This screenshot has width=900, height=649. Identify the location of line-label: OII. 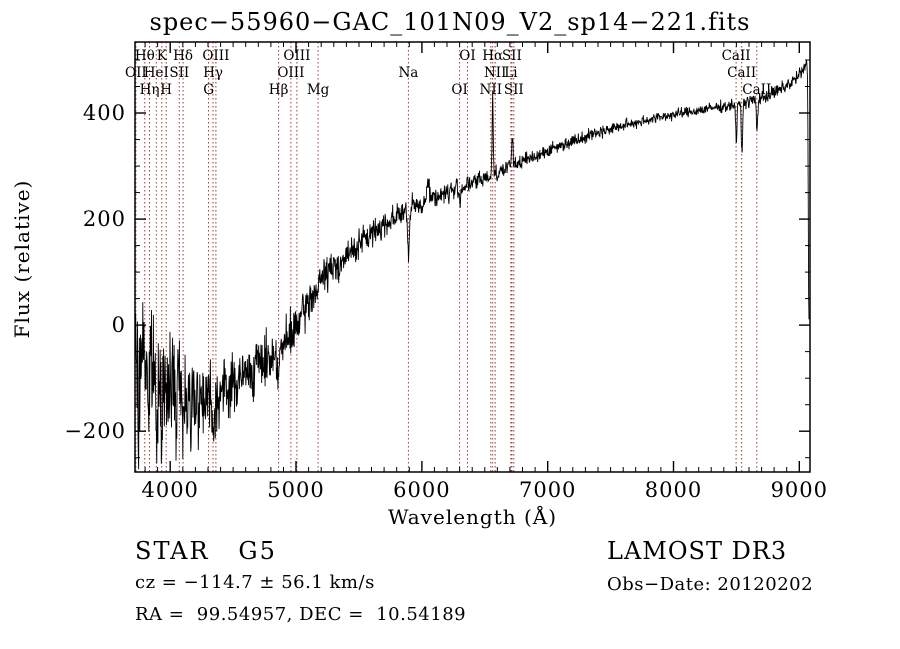
(136, 73).